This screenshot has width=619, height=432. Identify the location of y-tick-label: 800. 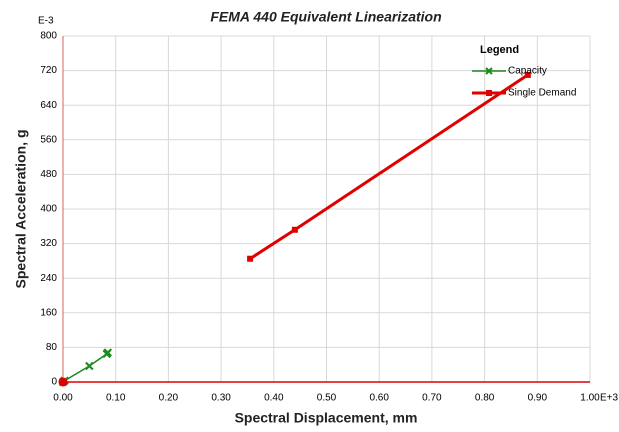
(48, 36).